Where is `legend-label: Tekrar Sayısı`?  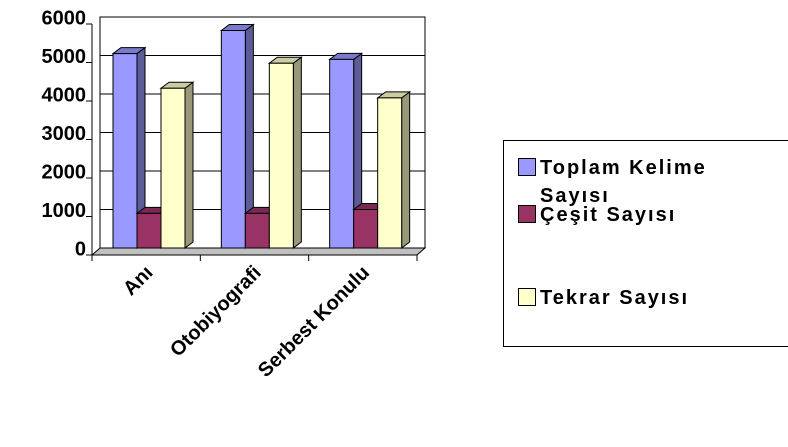 legend-label: Tekrar Sayısı is located at coordinates (615, 298).